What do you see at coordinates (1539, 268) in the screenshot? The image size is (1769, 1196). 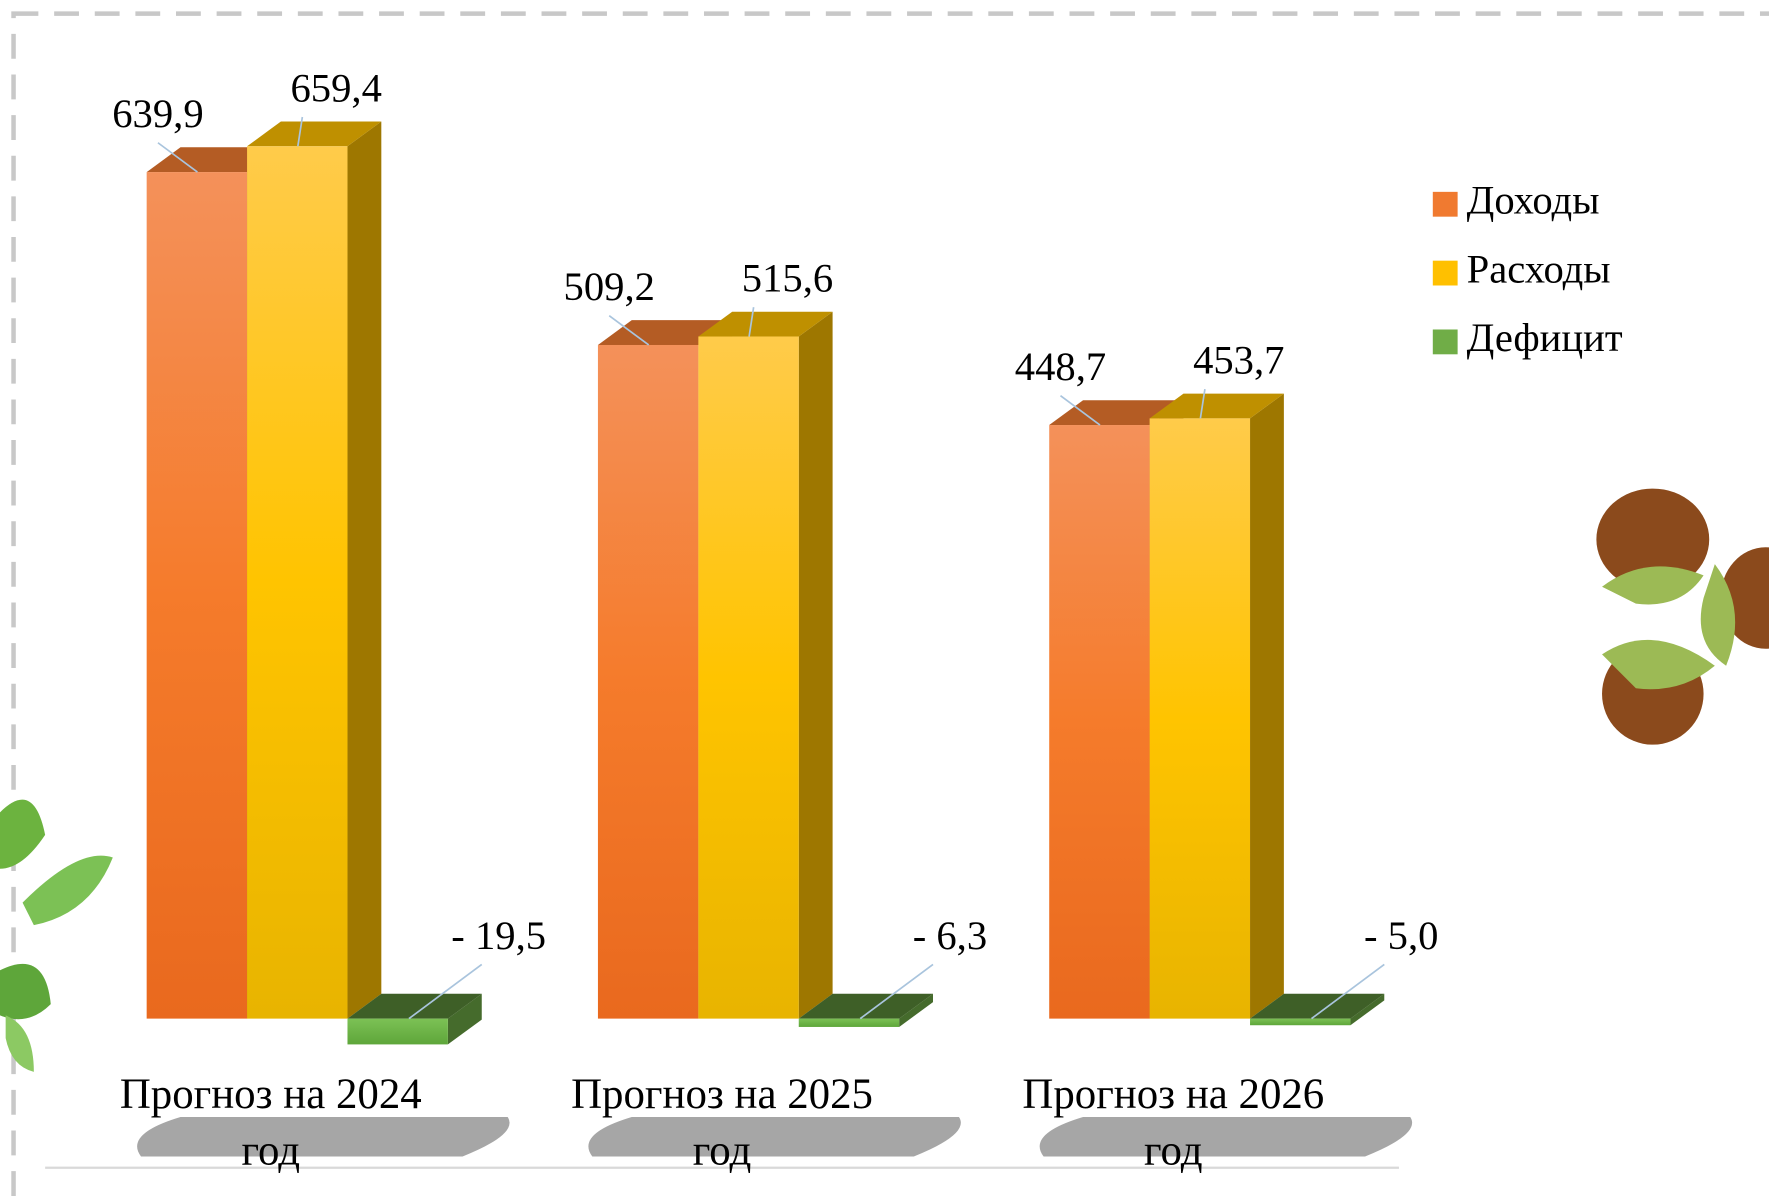 I see `legend-label: Расходы` at bounding box center [1539, 268].